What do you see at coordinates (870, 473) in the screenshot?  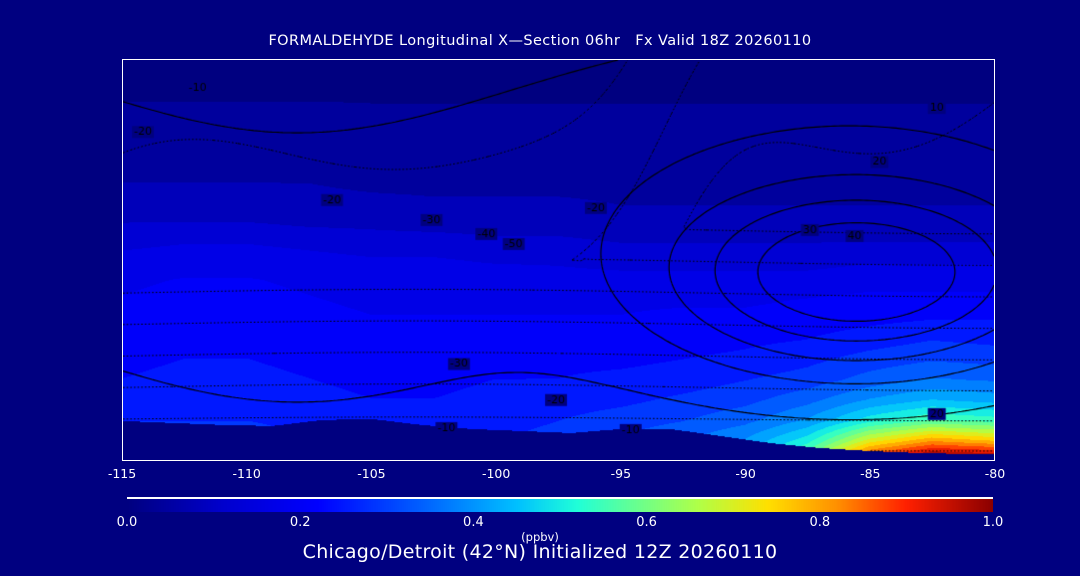 I see `x-axis-tick-label: -85` at bounding box center [870, 473].